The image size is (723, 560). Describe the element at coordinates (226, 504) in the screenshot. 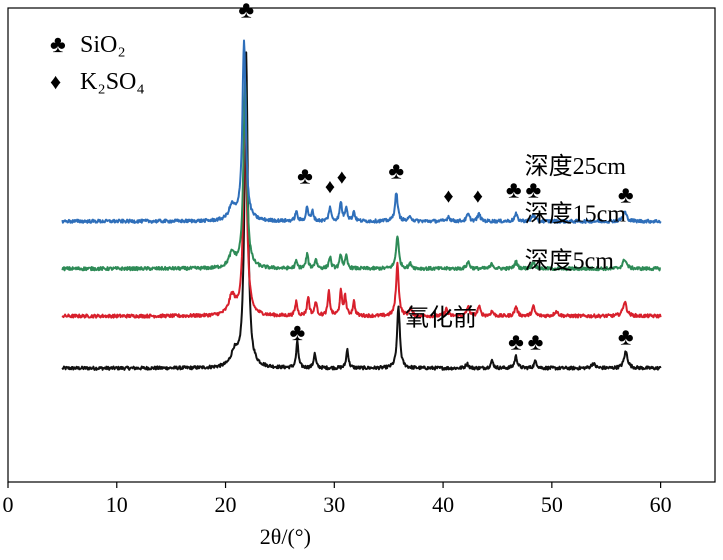

I see `x-tick-label: 20` at that location.